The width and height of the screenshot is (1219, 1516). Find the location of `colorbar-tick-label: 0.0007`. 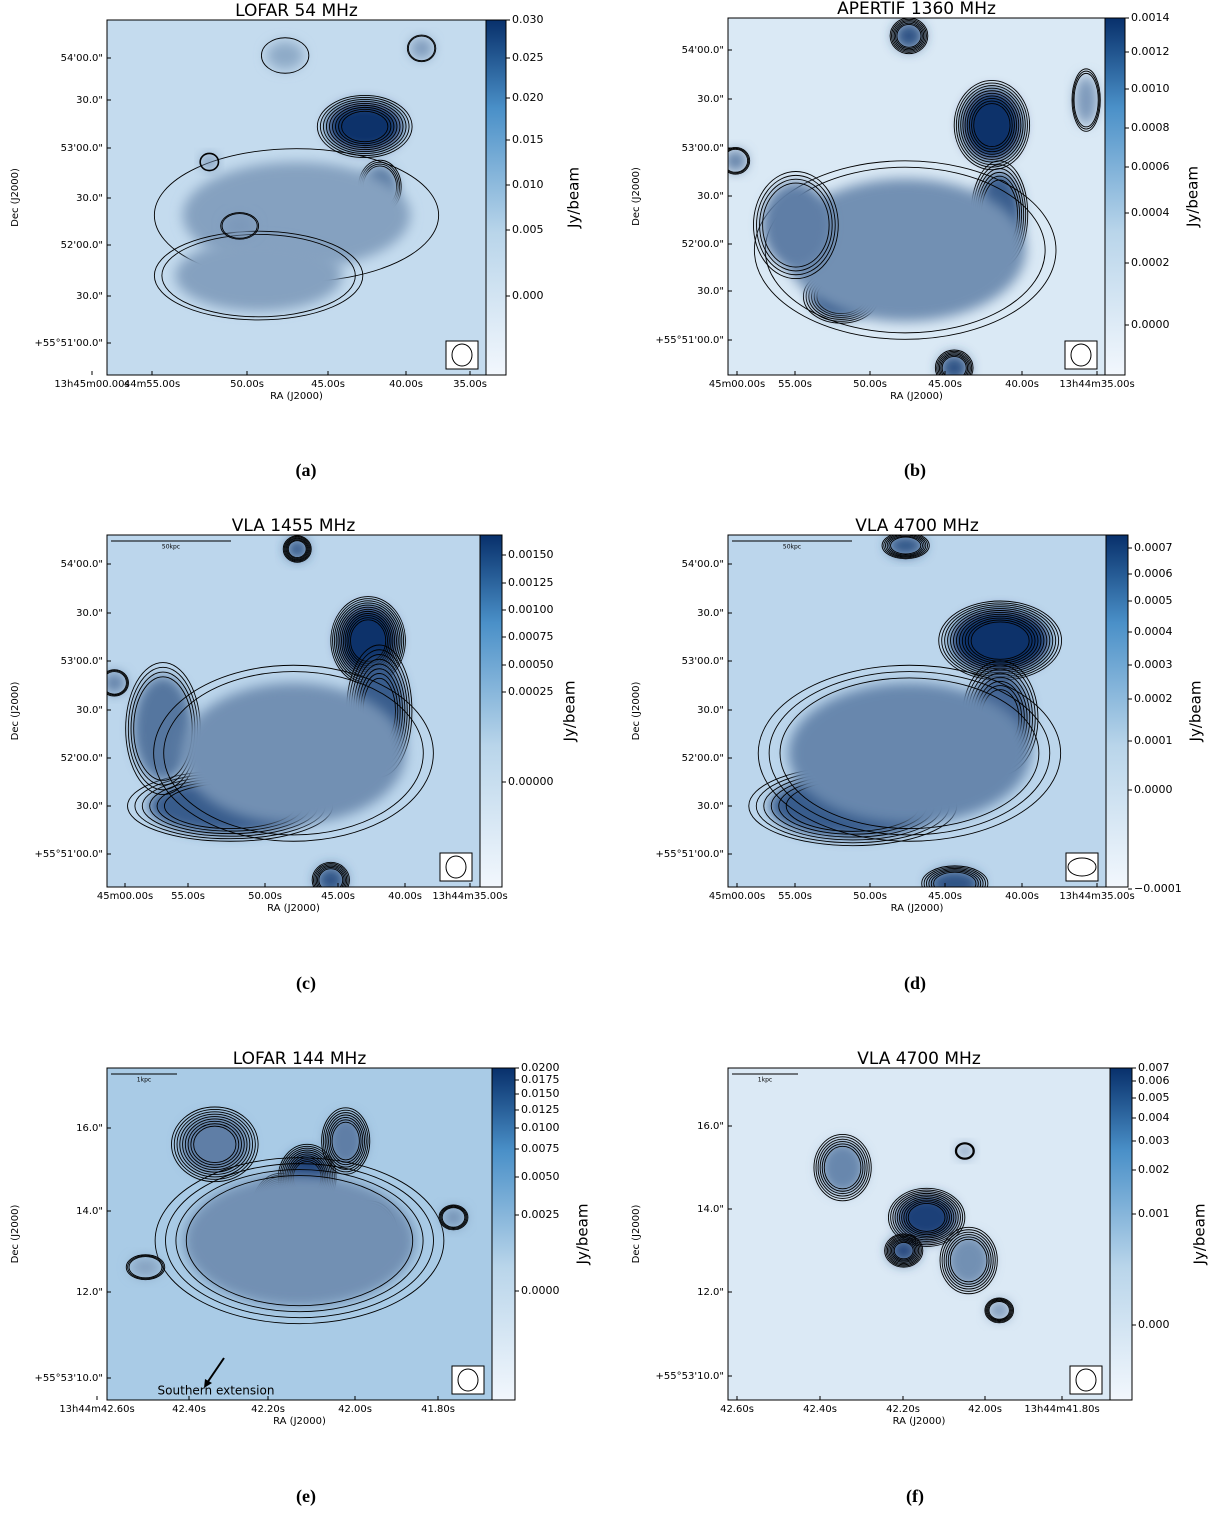

colorbar-tick-label: 0.0007 is located at coordinates (1153, 547).